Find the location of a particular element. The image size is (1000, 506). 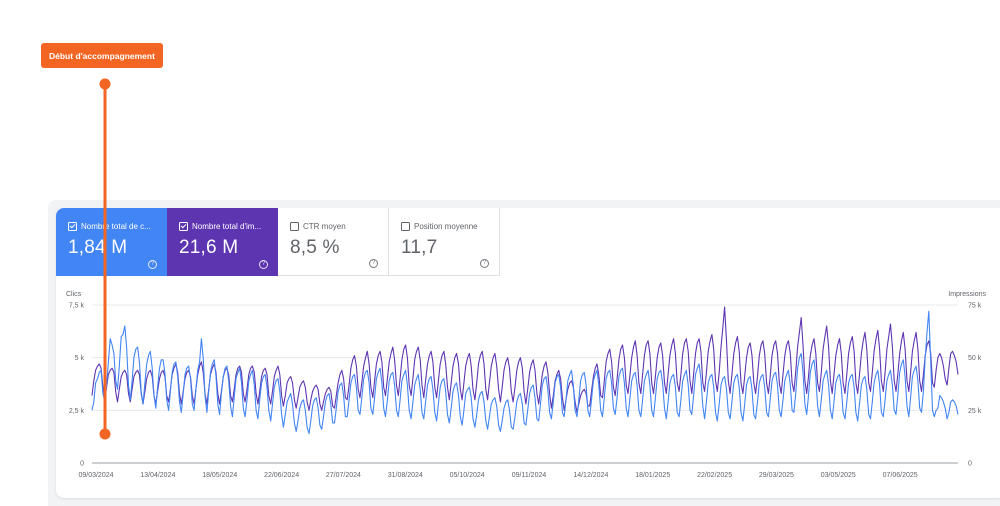

metric-label: CTR moyen is located at coordinates (324, 226).